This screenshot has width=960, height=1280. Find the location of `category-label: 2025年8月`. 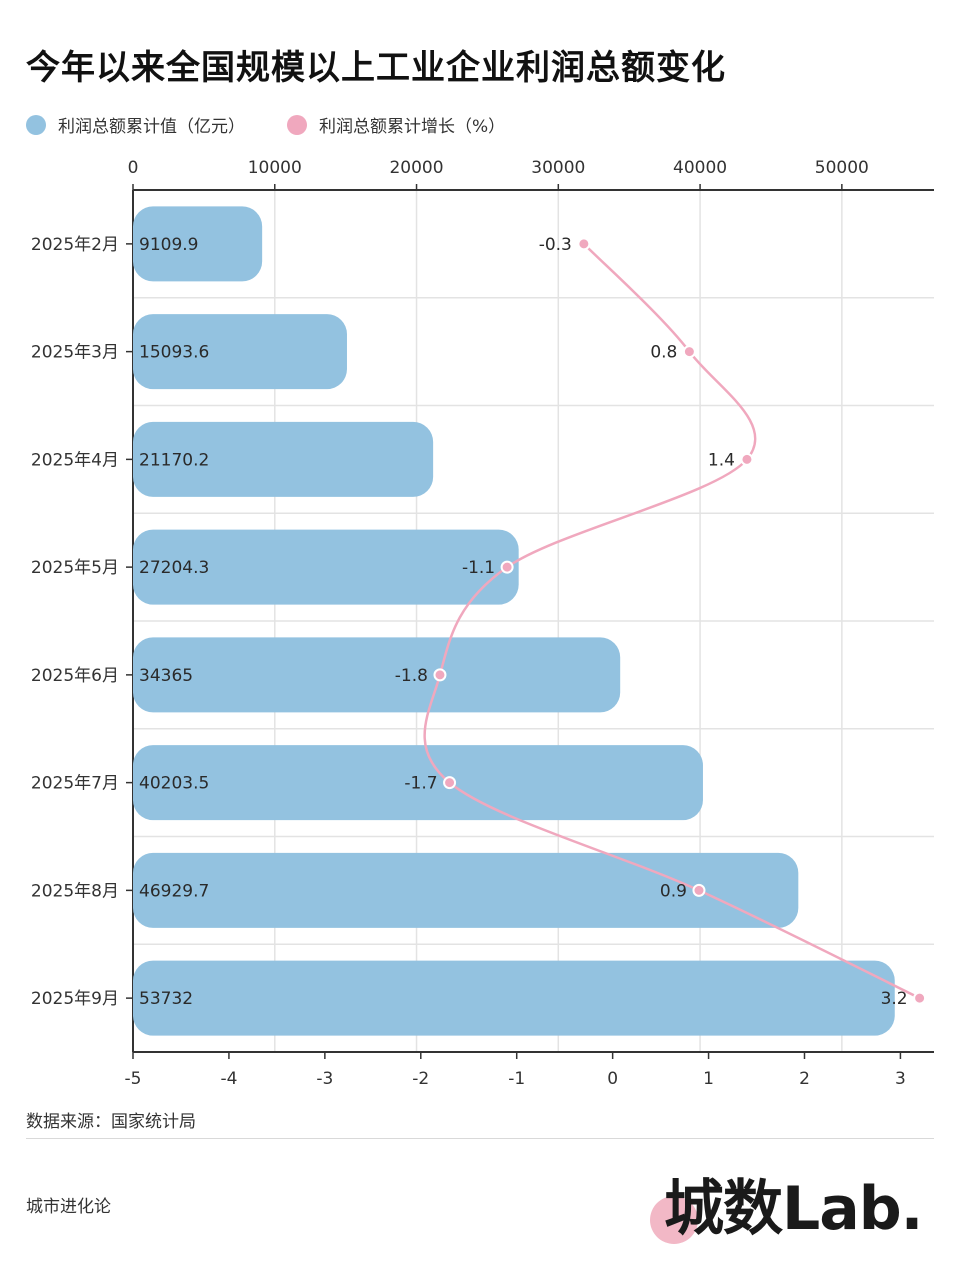

category-label: 2025年8月 is located at coordinates (75, 891).